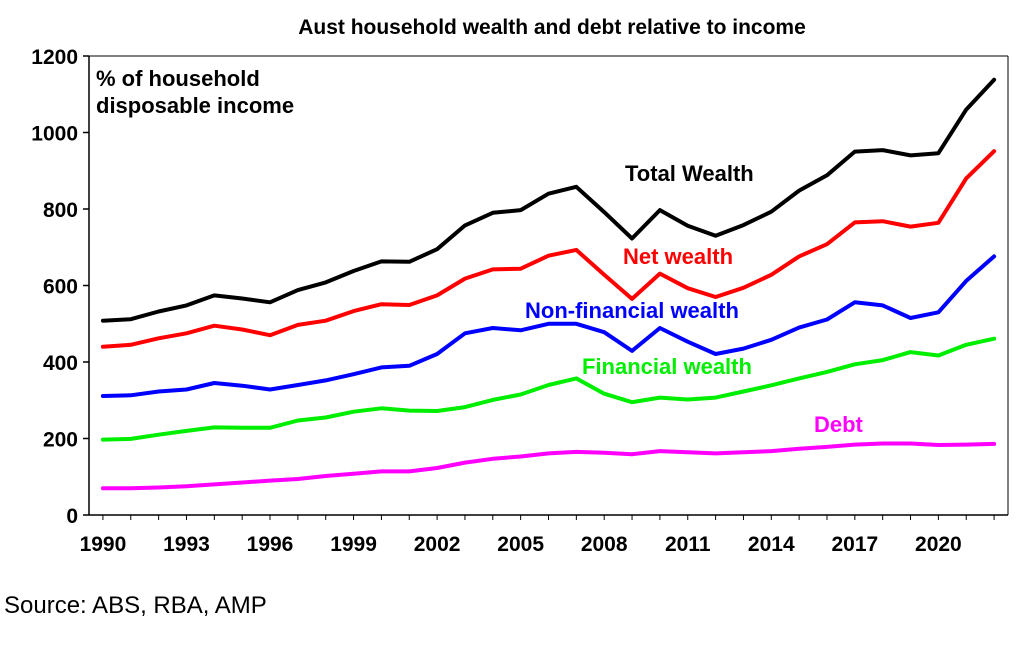 The height and width of the screenshot is (647, 1024). What do you see at coordinates (103, 544) in the screenshot?
I see `x-tick-label: 1990` at bounding box center [103, 544].